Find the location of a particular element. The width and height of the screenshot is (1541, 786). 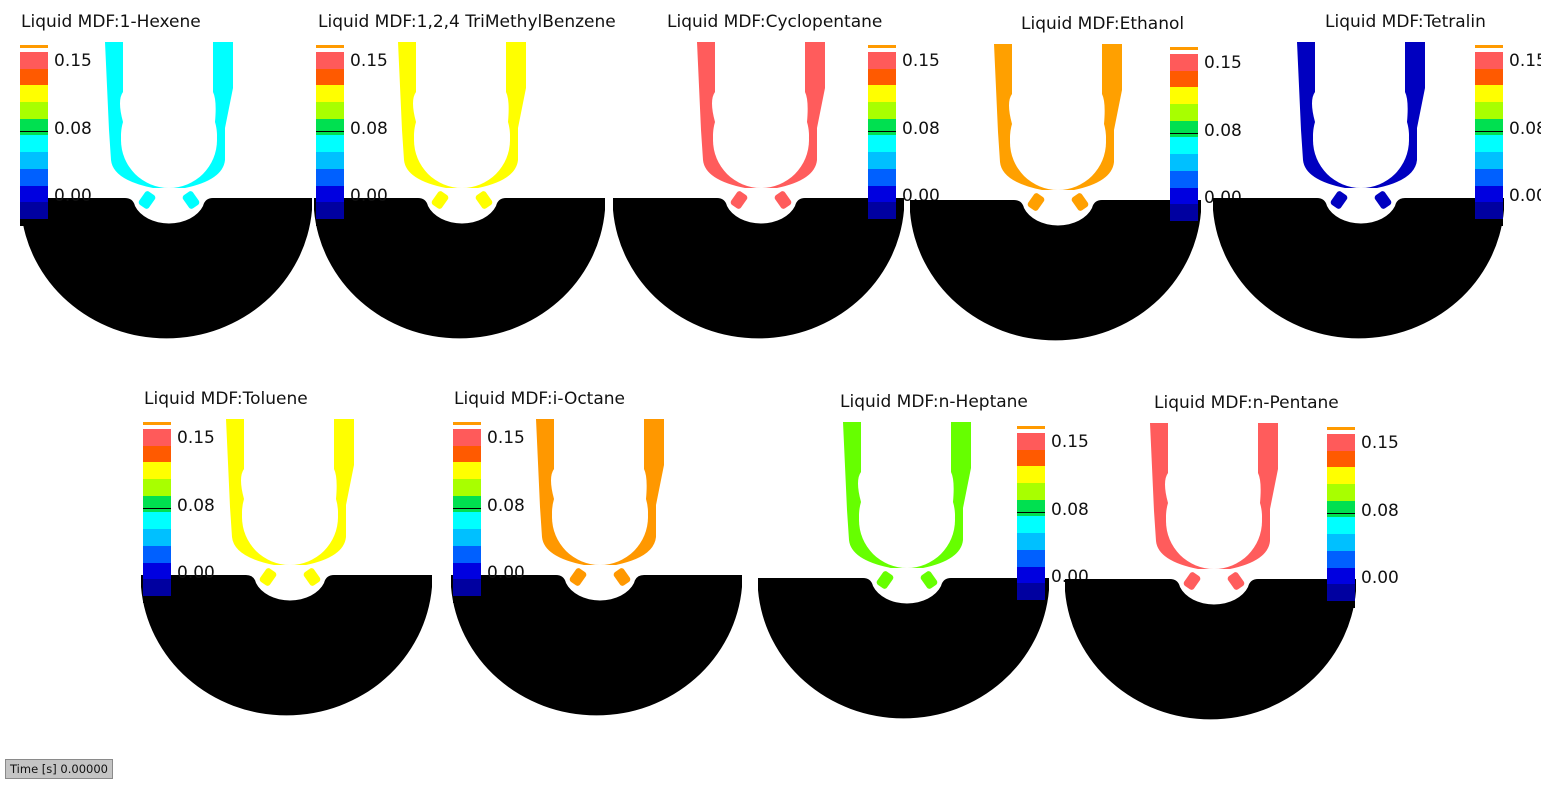

panel-title: Liquid MDF:i-Octane is located at coordinates (539, 399).